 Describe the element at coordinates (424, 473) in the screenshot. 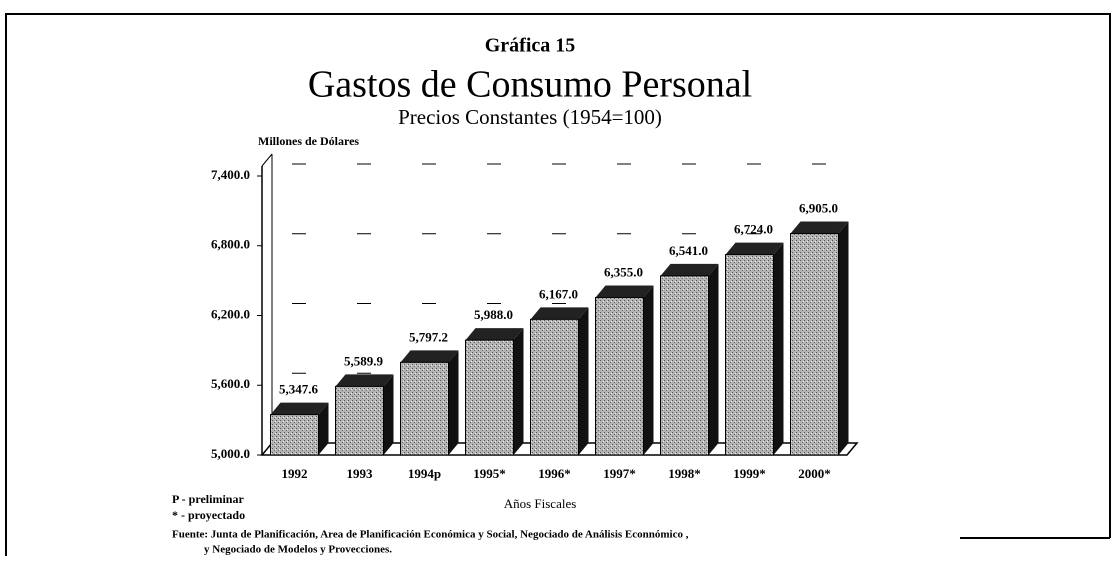

I see `x-tick-label: 1994p` at that location.